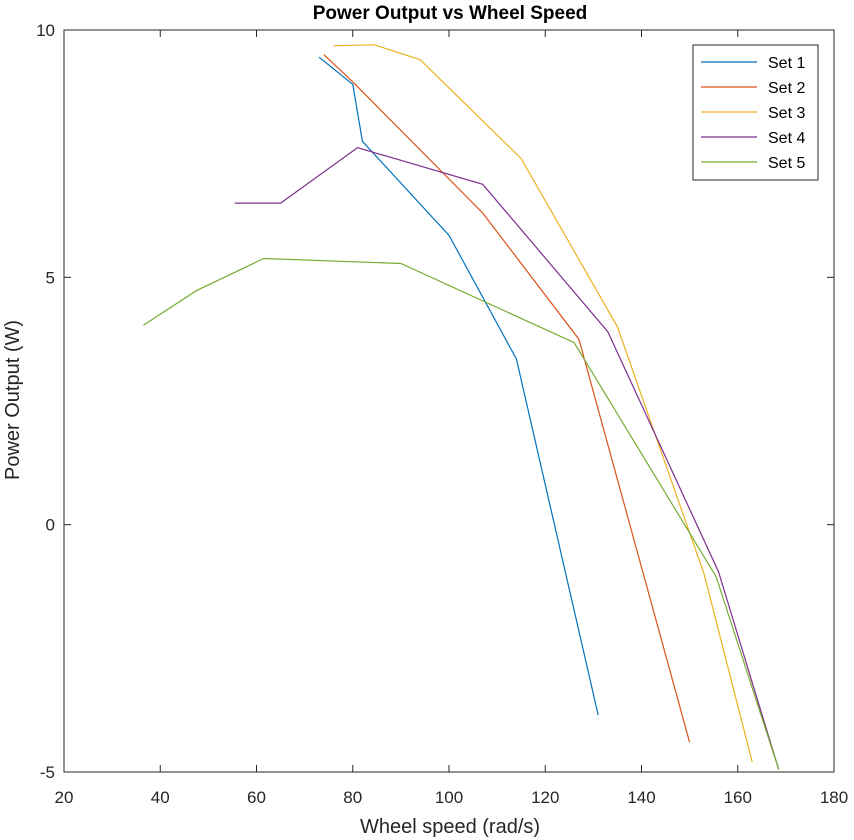 Image resolution: width=854 pixels, height=840 pixels. What do you see at coordinates (64, 797) in the screenshot?
I see `x-tick-label: 20` at bounding box center [64, 797].